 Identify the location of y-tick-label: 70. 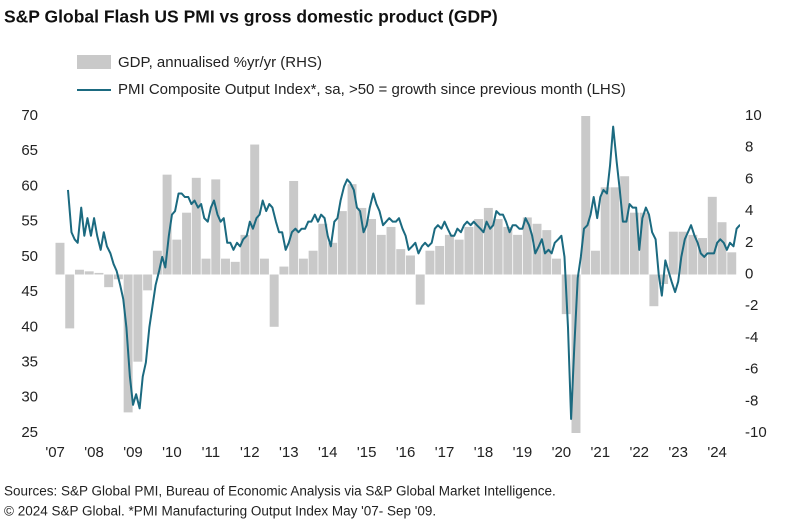
(29, 115).